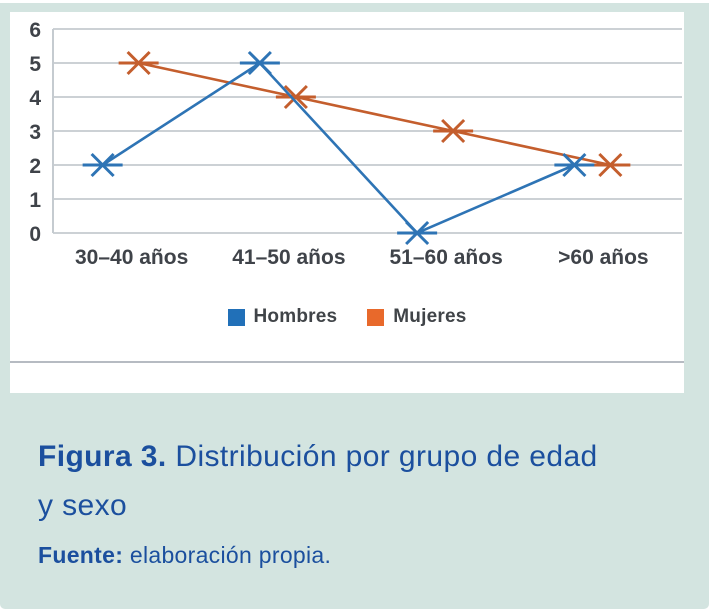 This screenshot has height=609, width=709. I want to click on svg-text: 4, so click(35, 98).